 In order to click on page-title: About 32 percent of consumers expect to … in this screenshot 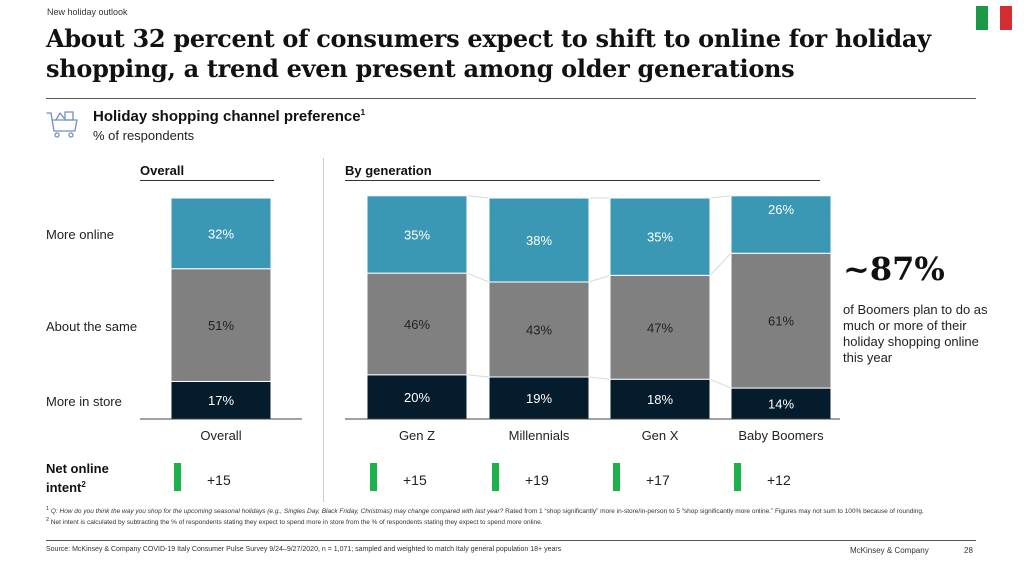, I will do `click(488, 53)`.